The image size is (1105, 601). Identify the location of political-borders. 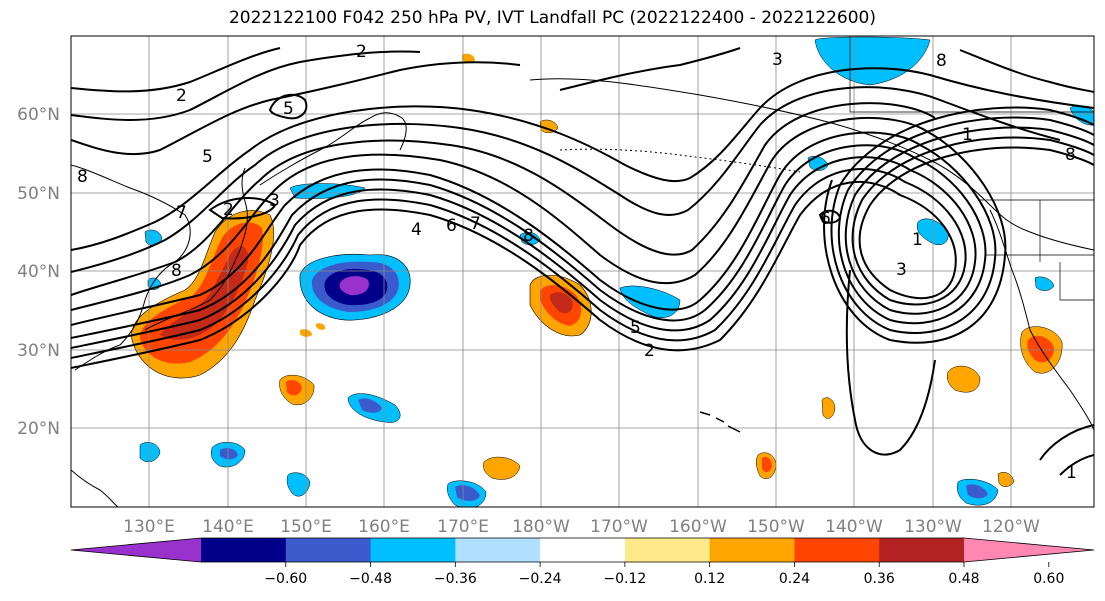
(971, 168).